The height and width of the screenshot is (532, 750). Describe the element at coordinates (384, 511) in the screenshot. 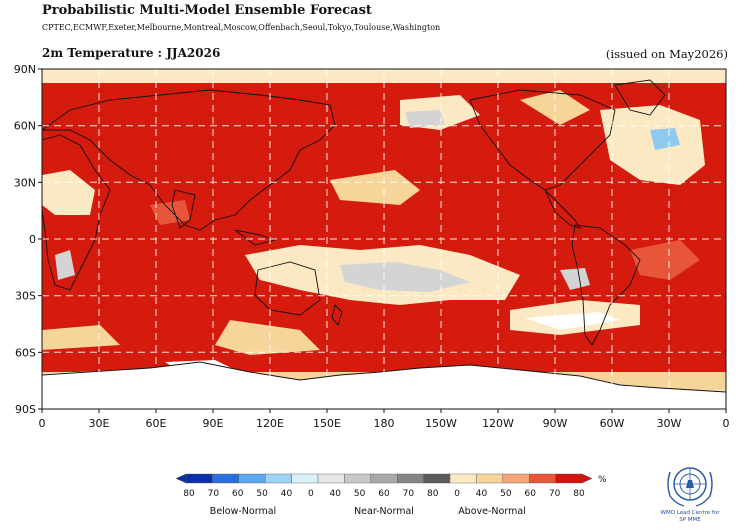

I see `legend-category-label: Near-Normal` at that location.